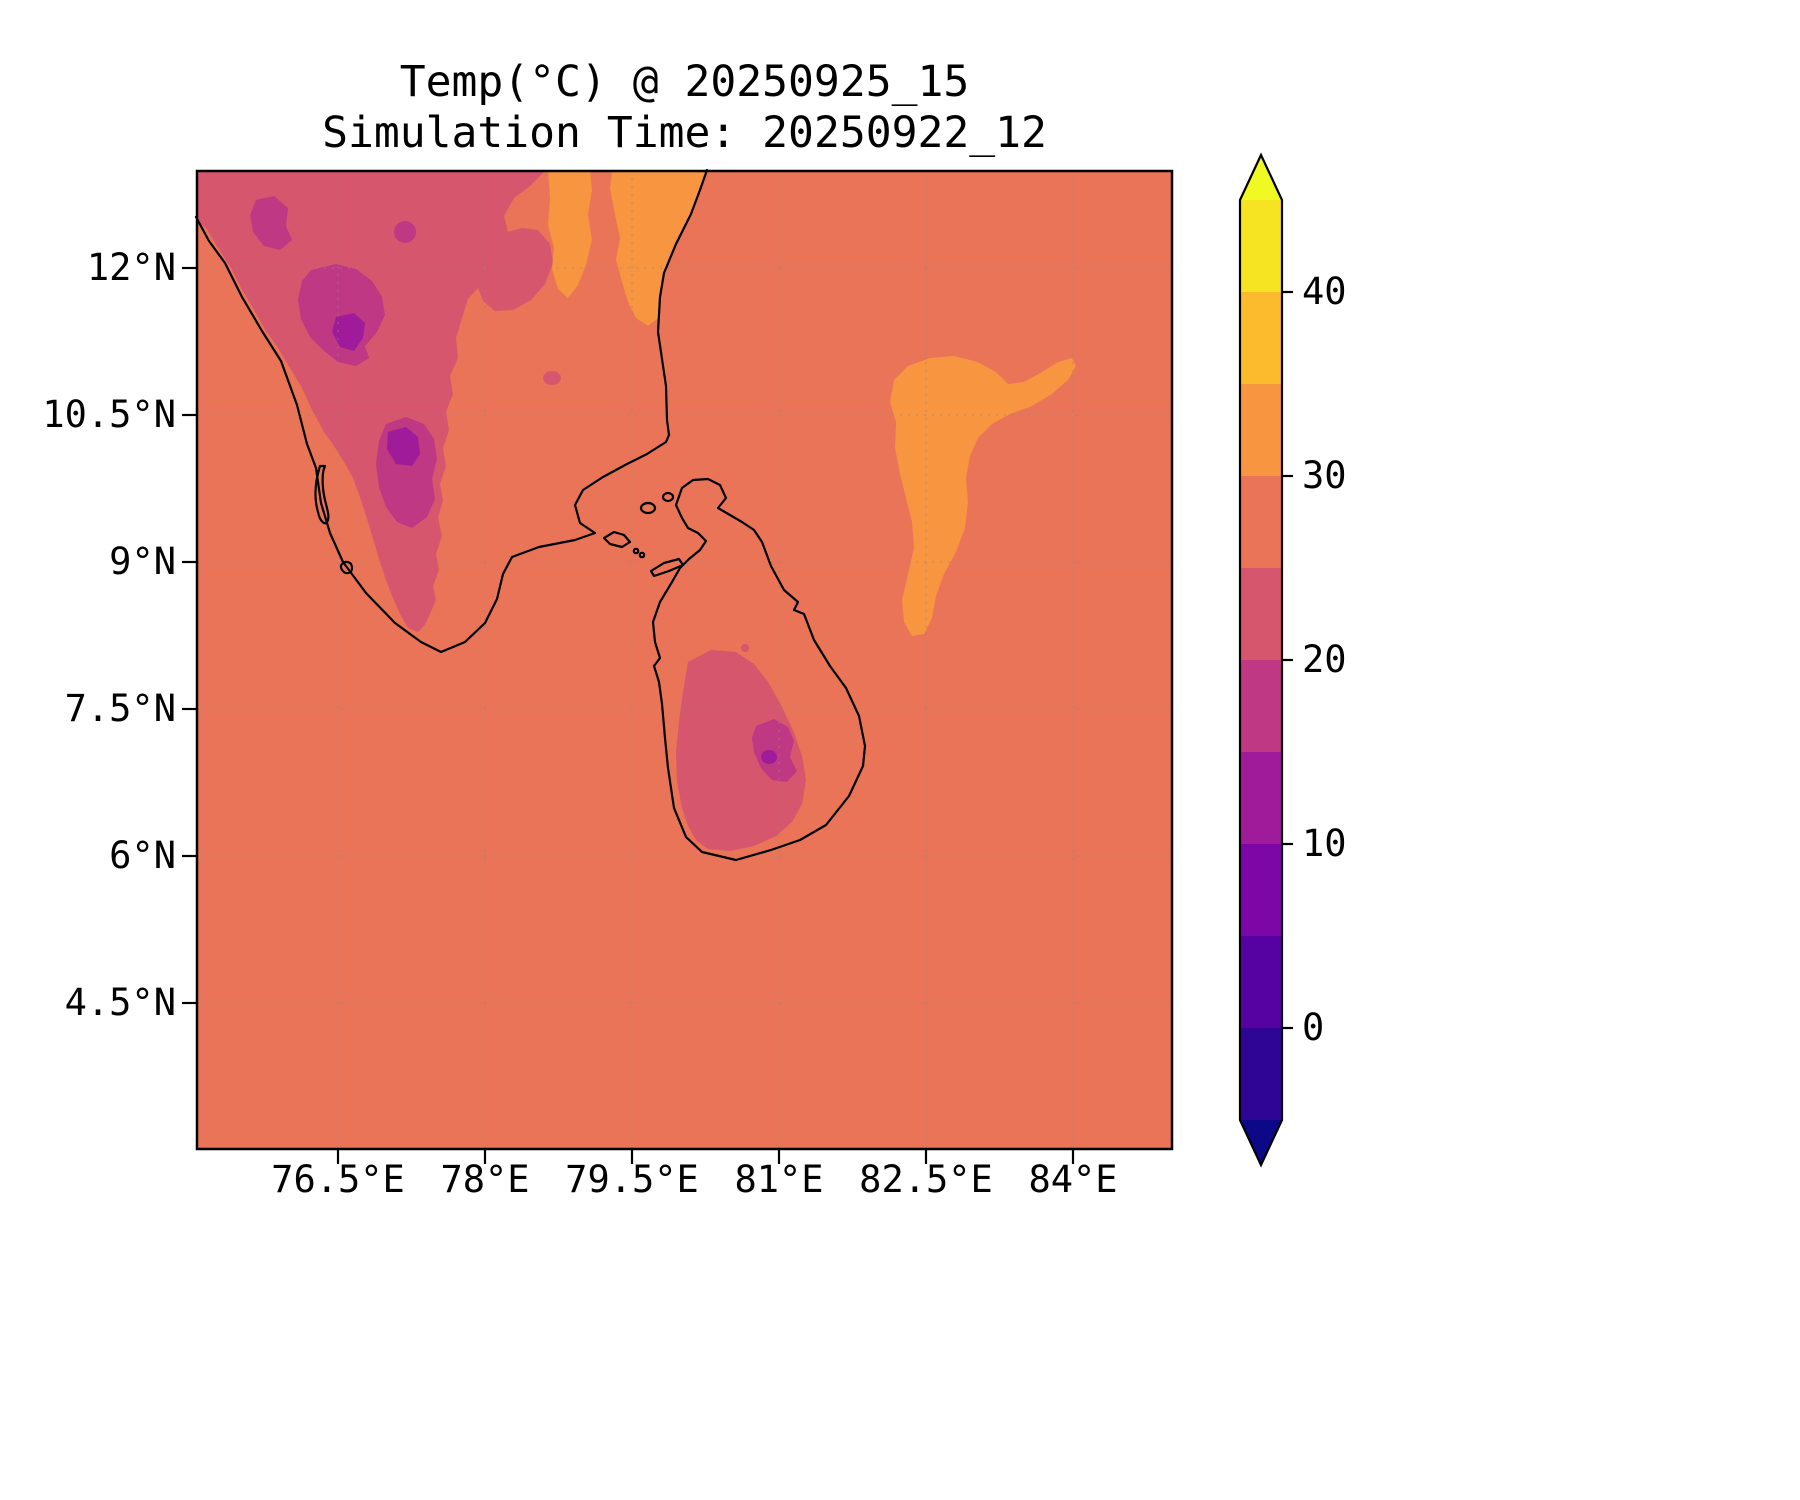  I want to click on region-bay-of-bengal-30-35c, so click(983, 496).